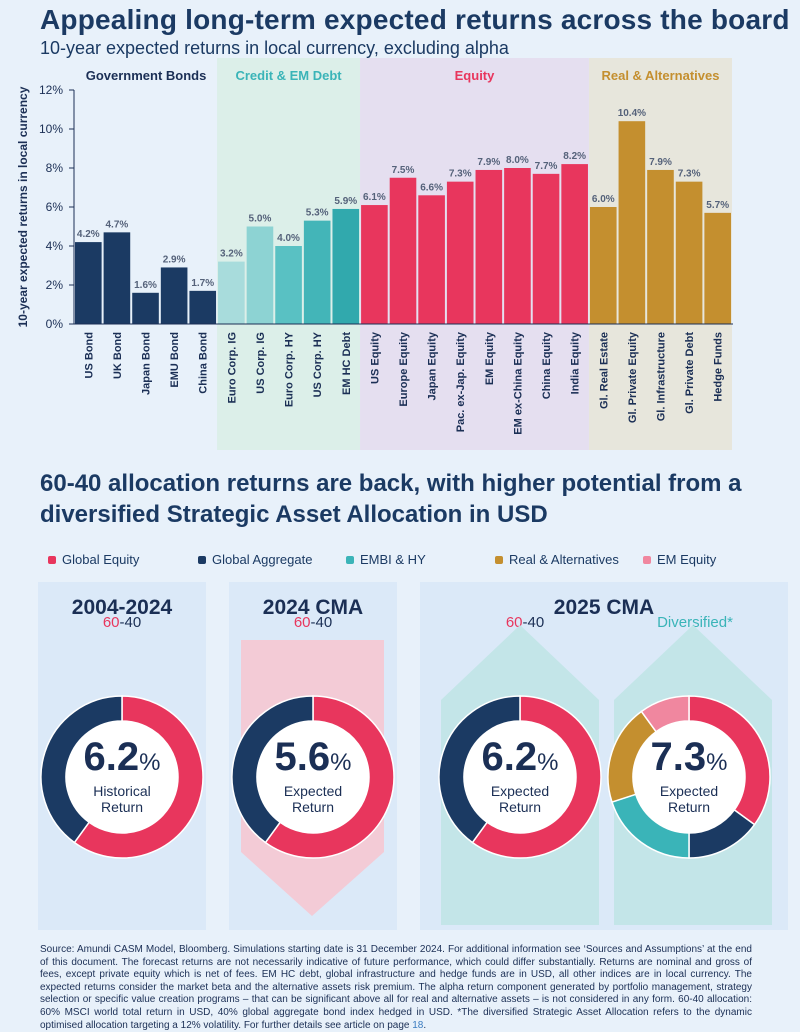 The height and width of the screenshot is (1032, 800). I want to click on donut-value-line: 5.6%, so click(313, 760).